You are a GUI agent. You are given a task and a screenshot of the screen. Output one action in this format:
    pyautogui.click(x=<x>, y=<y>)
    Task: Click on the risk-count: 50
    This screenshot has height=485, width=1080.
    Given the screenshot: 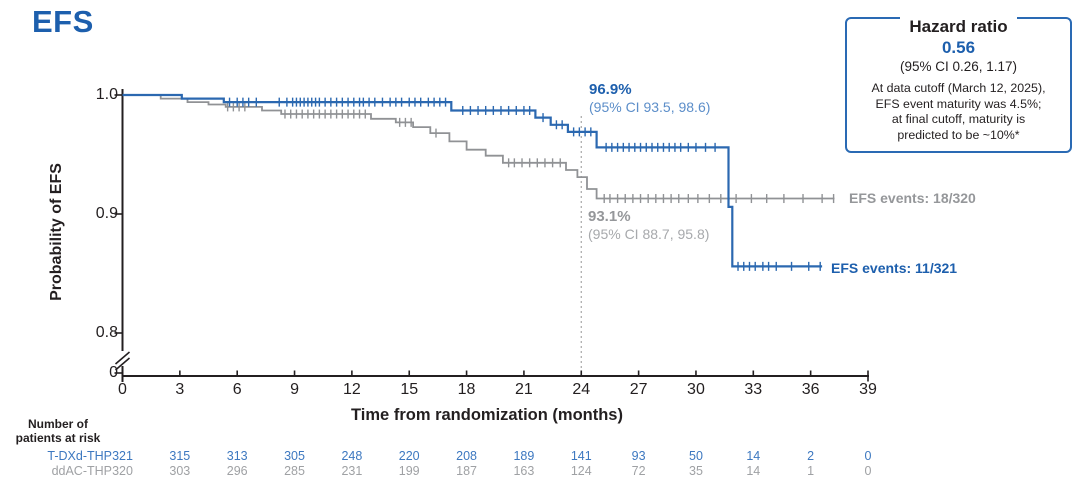 What is the action you would take?
    pyautogui.click(x=696, y=456)
    